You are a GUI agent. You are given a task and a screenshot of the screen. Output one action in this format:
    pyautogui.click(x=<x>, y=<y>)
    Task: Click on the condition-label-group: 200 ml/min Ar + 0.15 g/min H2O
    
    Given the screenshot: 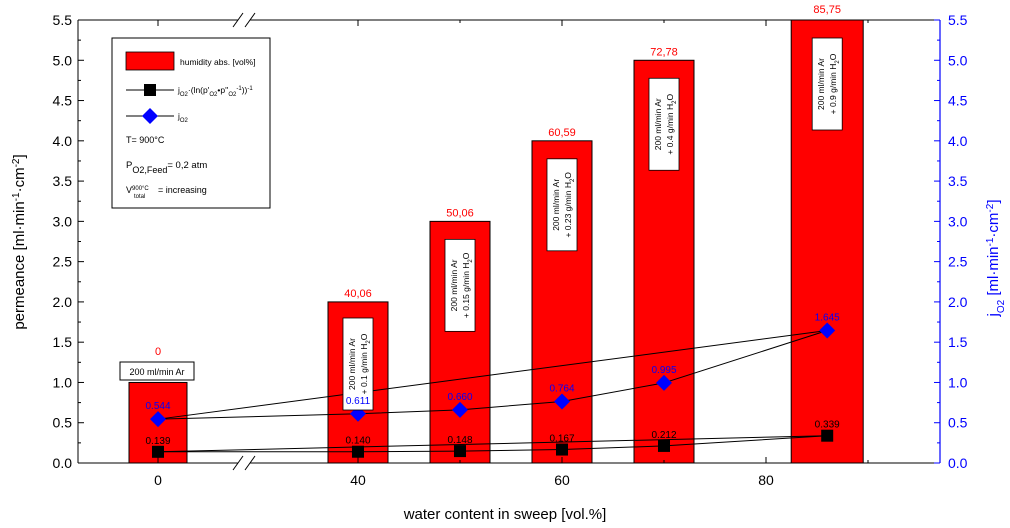 What is the action you would take?
    pyautogui.click(x=461, y=285)
    